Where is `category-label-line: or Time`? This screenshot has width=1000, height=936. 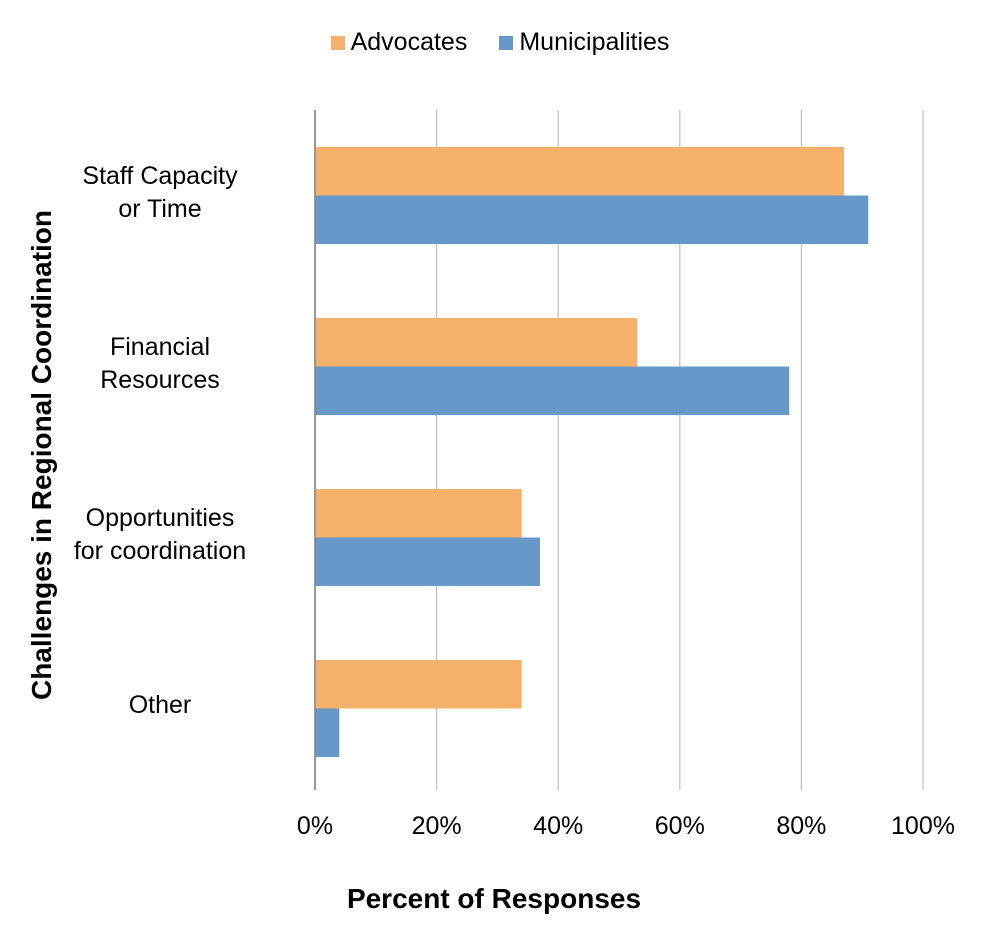 category-label-line: or Time is located at coordinates (160, 208).